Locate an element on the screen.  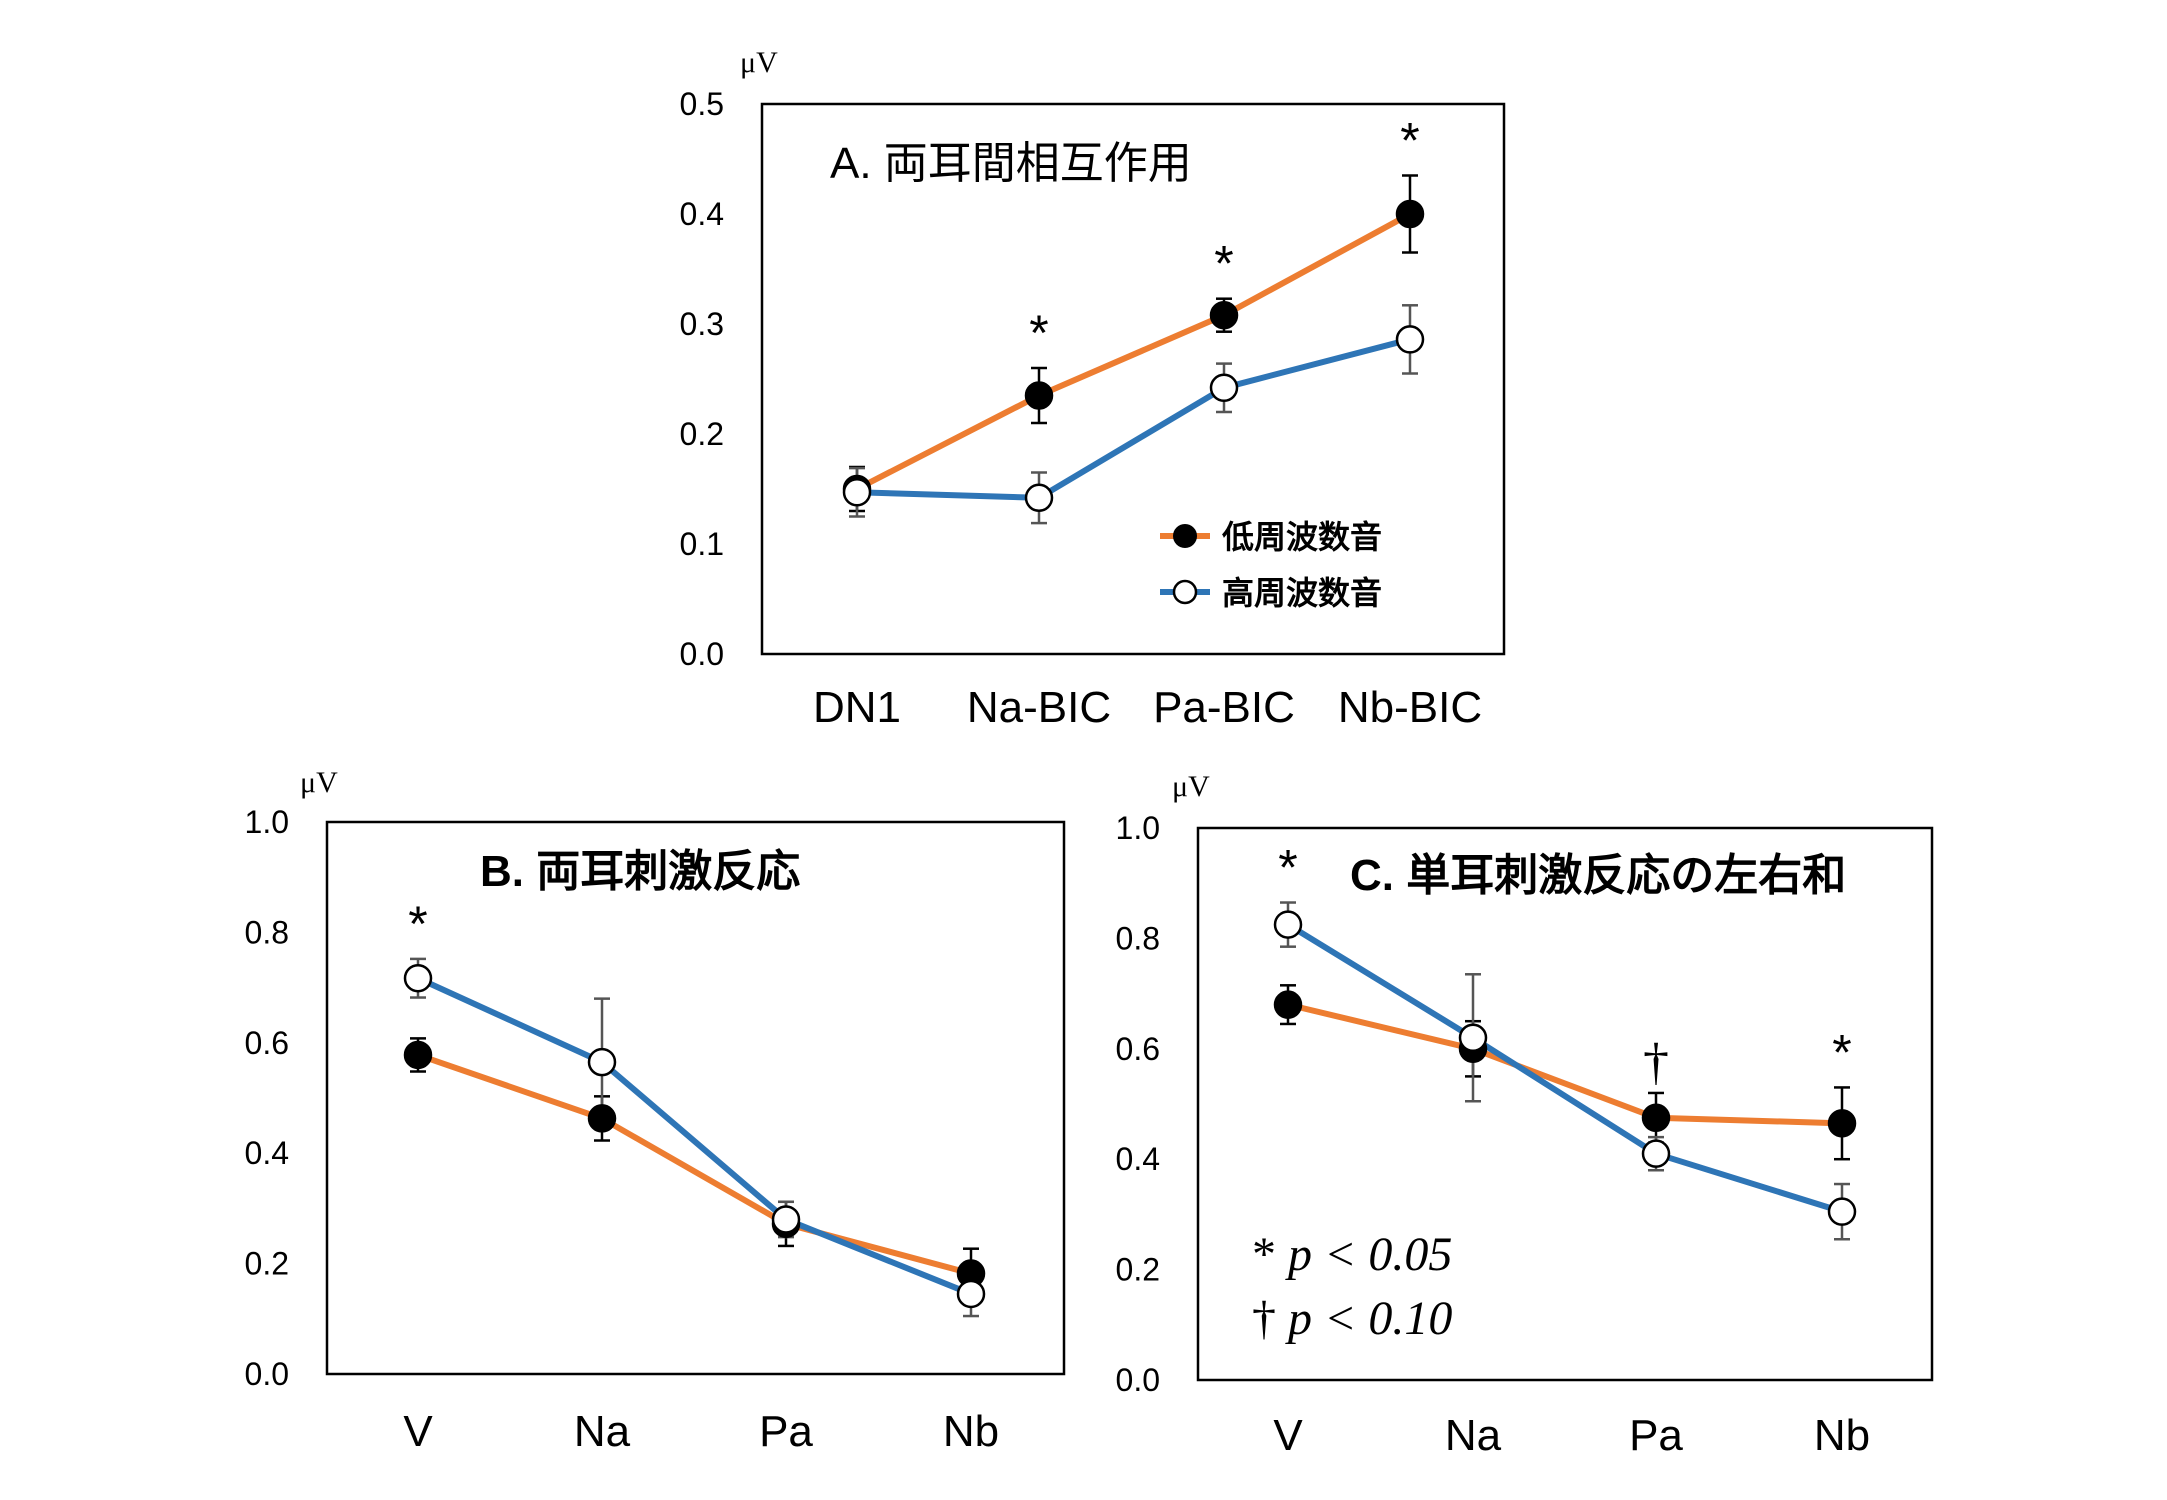
y-tick-label-c: 0.0 is located at coordinates (1138, 1380).